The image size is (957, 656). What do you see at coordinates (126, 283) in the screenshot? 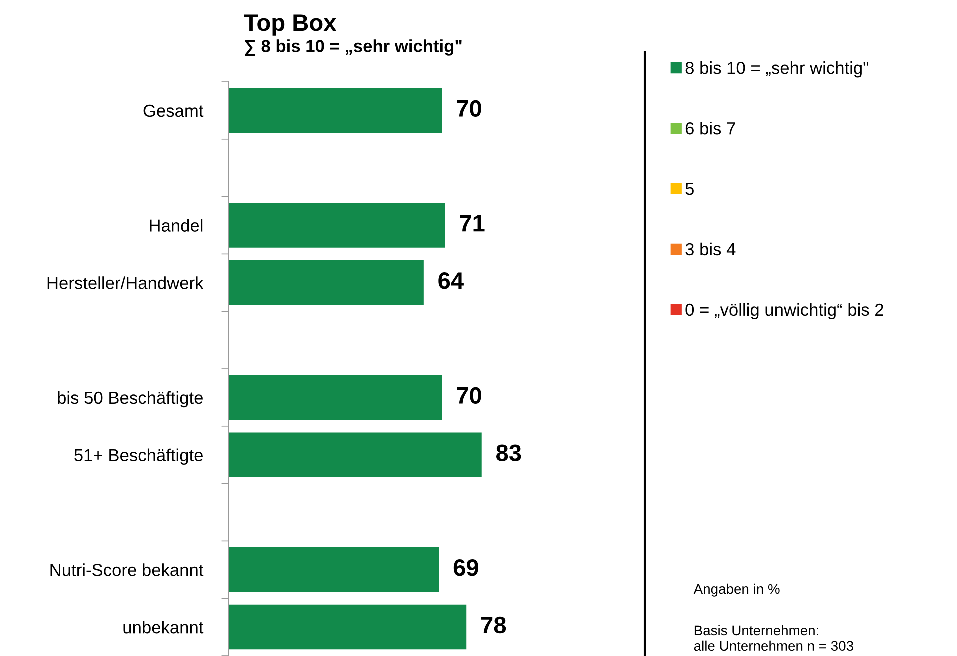
I see `y-tick-label: Hersteller/Handwerk` at bounding box center [126, 283].